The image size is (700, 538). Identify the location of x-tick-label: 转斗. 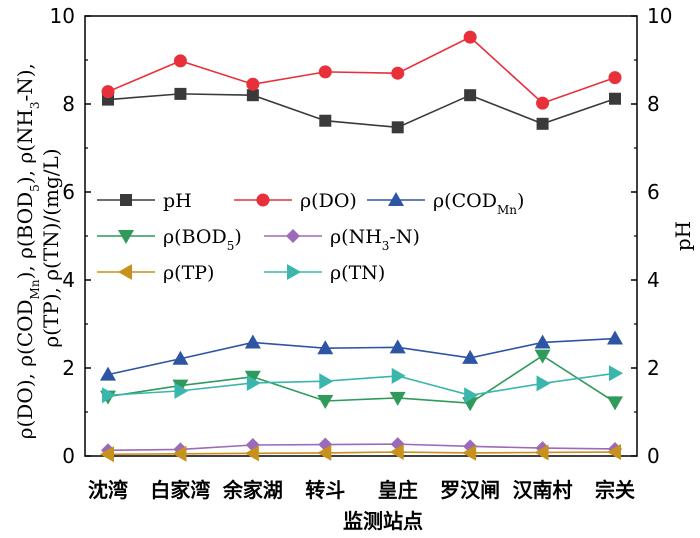
(325, 490).